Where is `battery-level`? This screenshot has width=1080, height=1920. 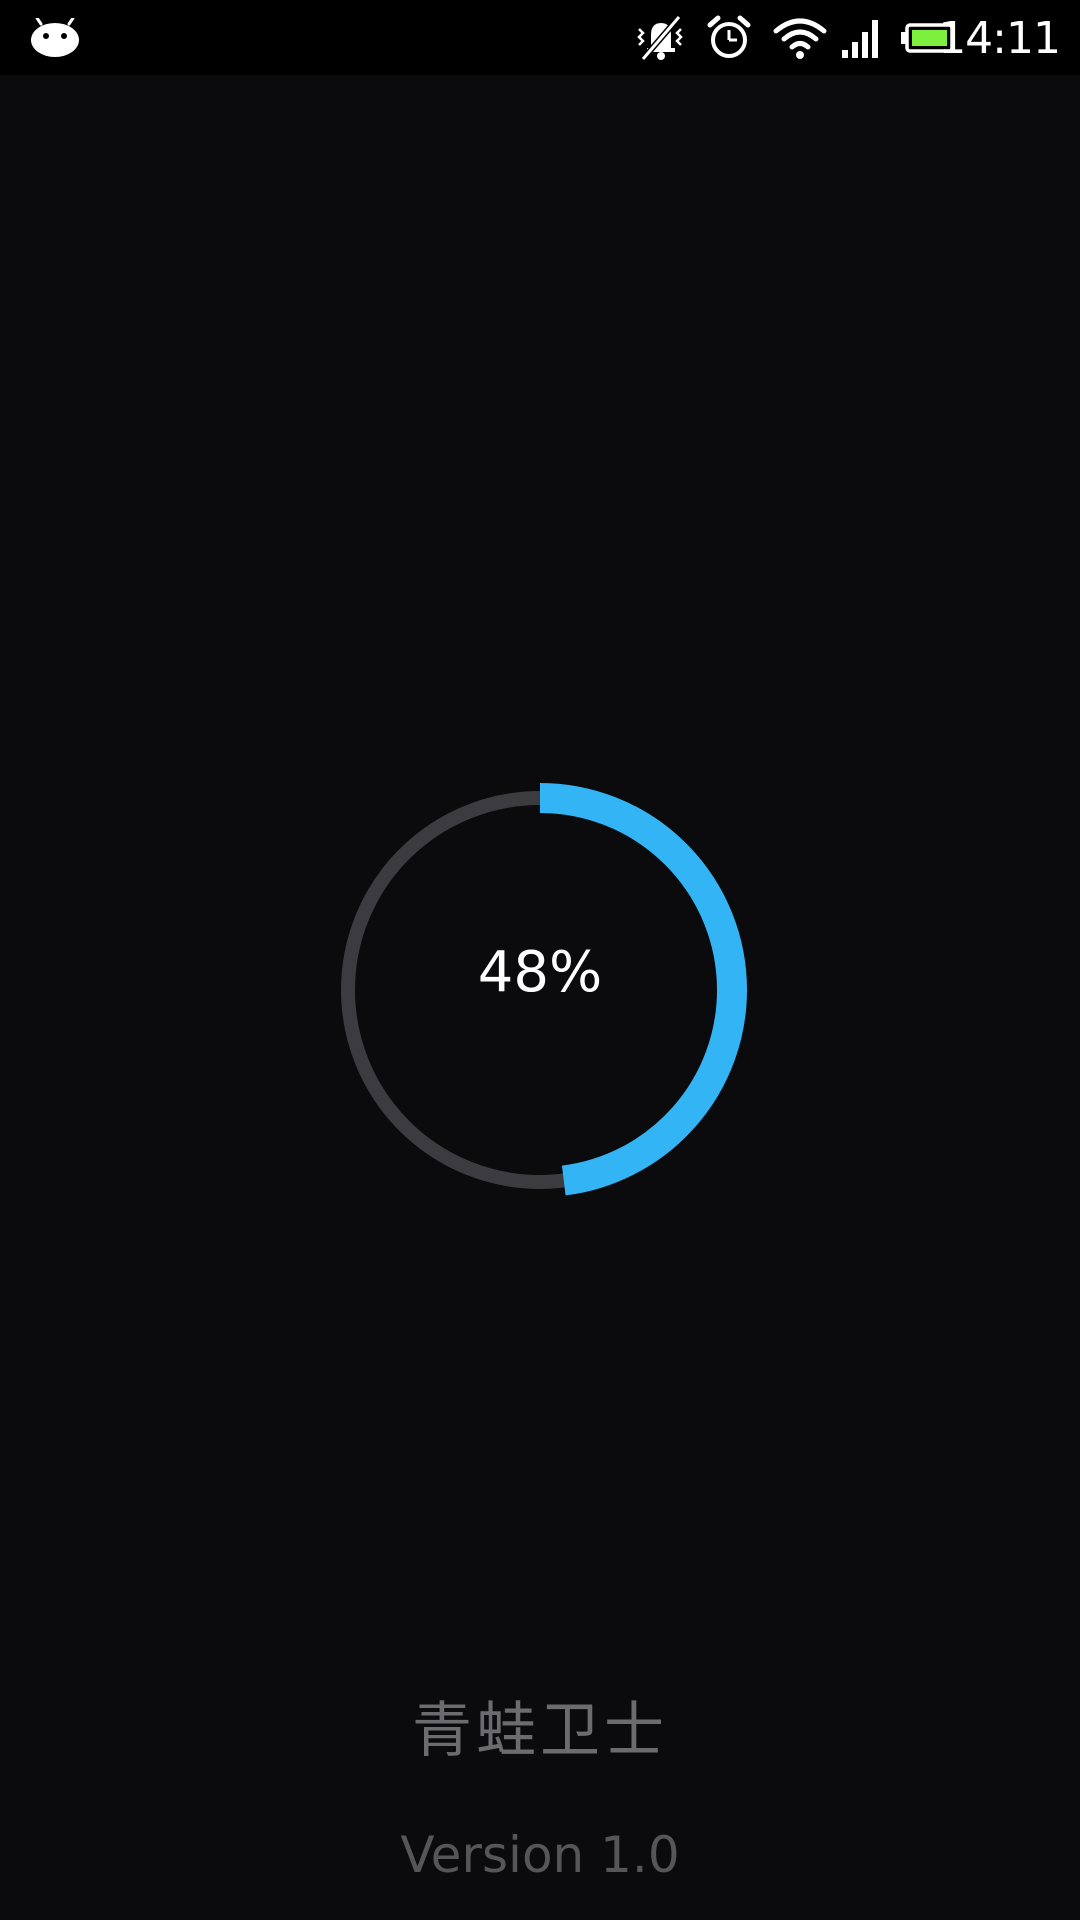
battery-level is located at coordinates (929, 37).